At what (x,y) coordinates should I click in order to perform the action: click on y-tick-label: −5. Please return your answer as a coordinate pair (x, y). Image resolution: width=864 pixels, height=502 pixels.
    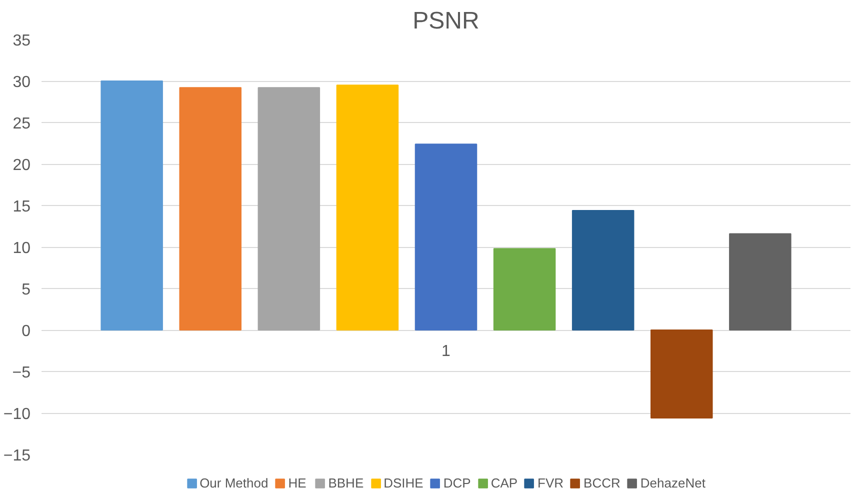
    Looking at the image, I should click on (21, 373).